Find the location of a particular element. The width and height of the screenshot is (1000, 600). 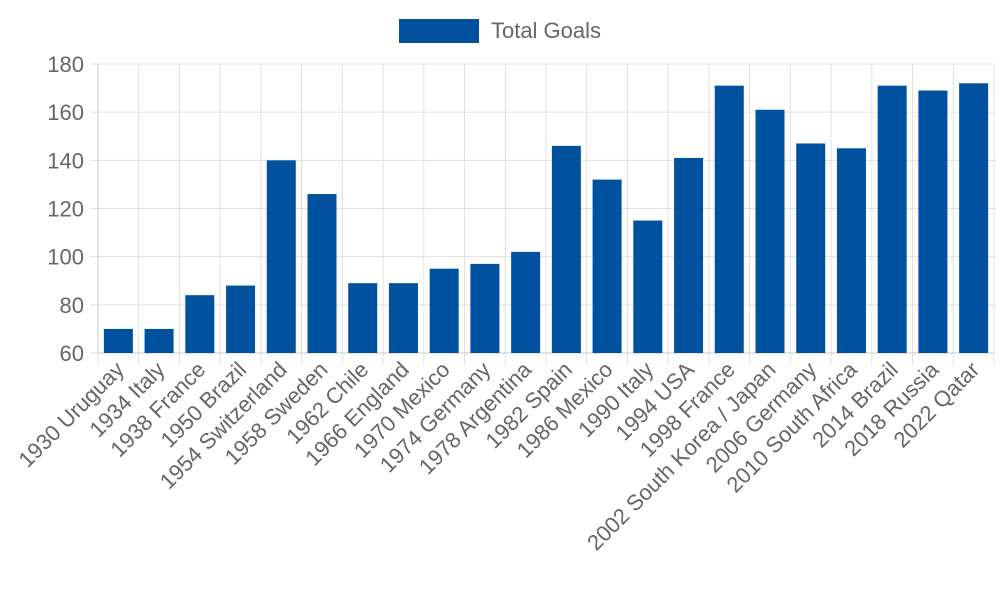

y-tick-label: 180 is located at coordinates (65, 64).